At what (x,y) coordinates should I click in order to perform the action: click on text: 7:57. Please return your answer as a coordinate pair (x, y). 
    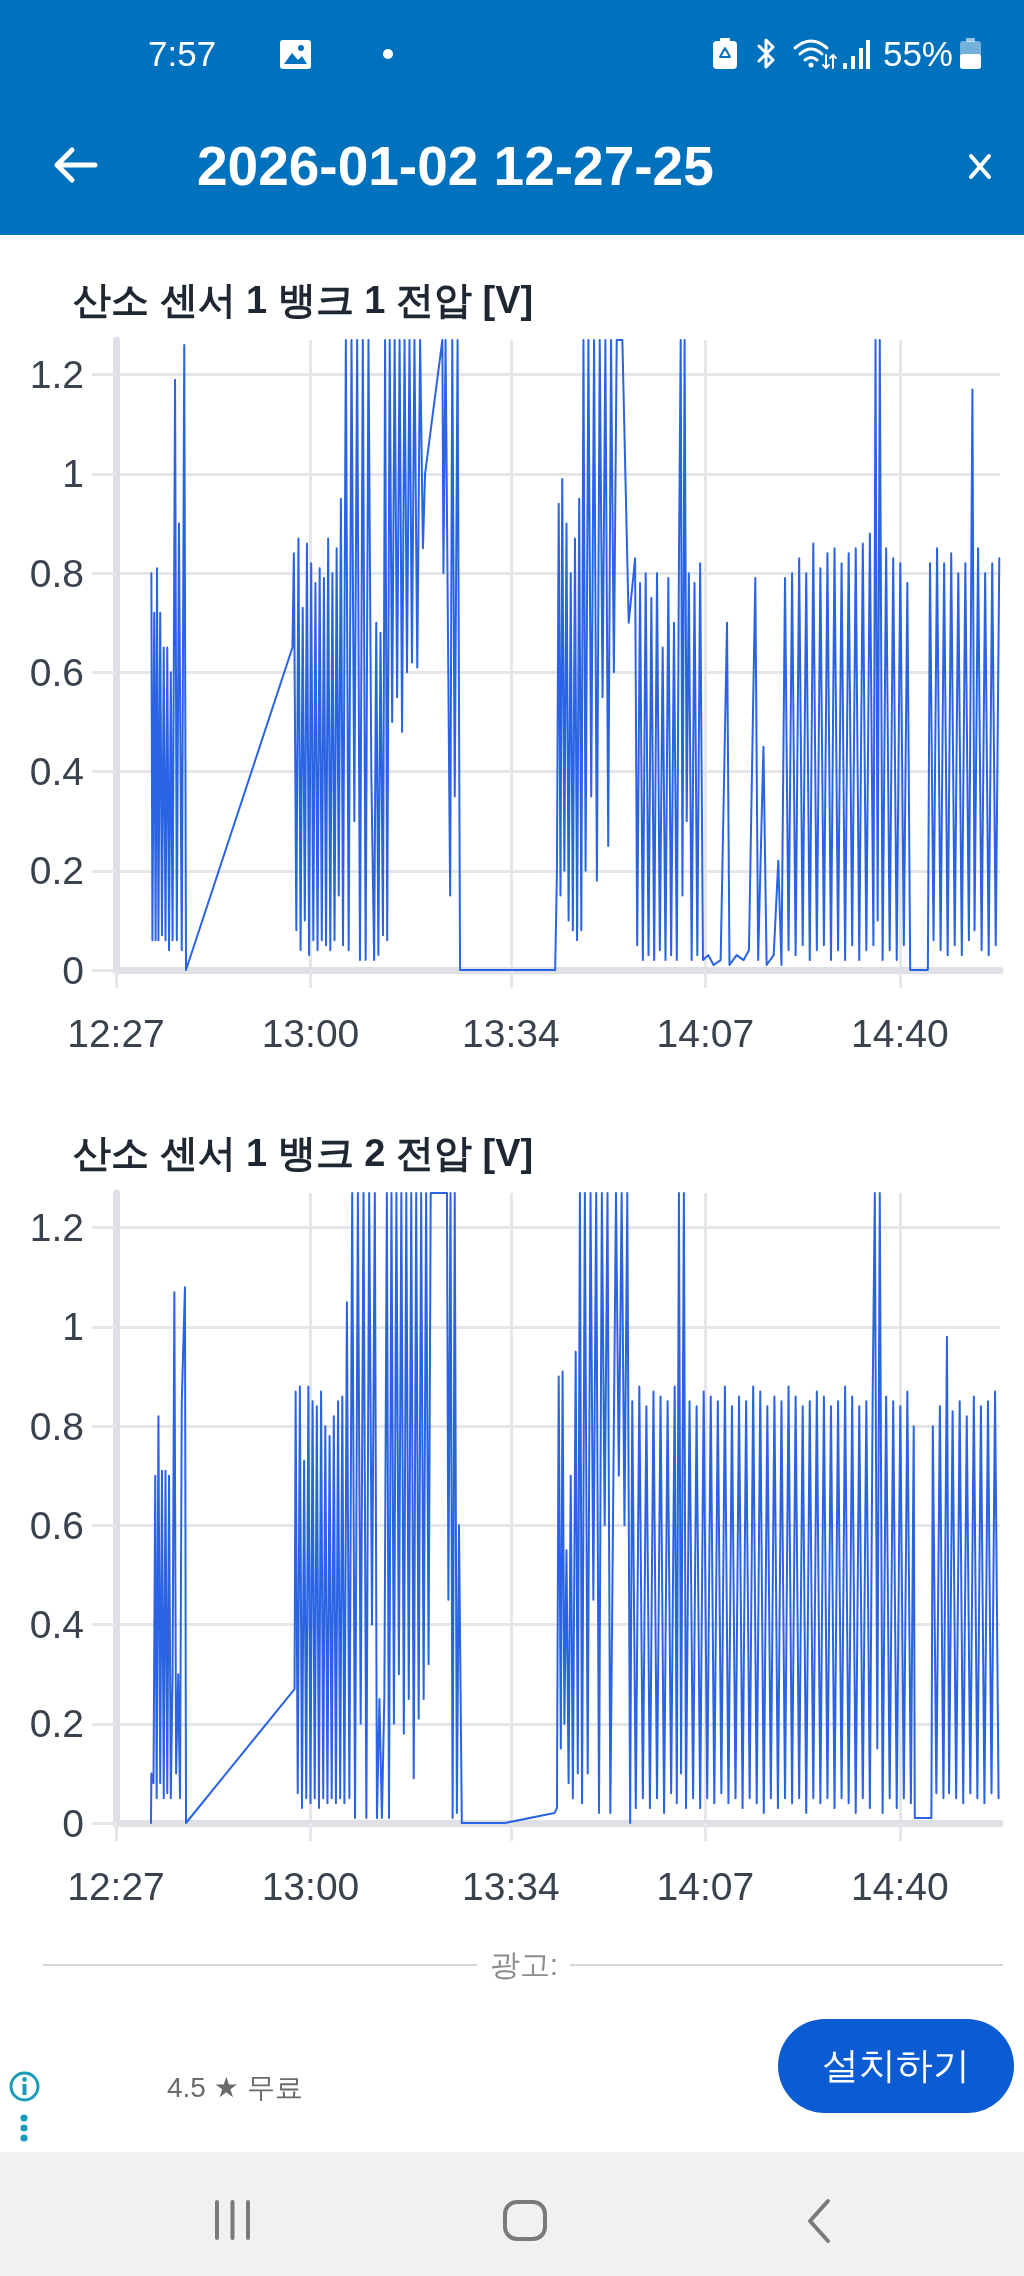
    Looking at the image, I should click on (182, 54).